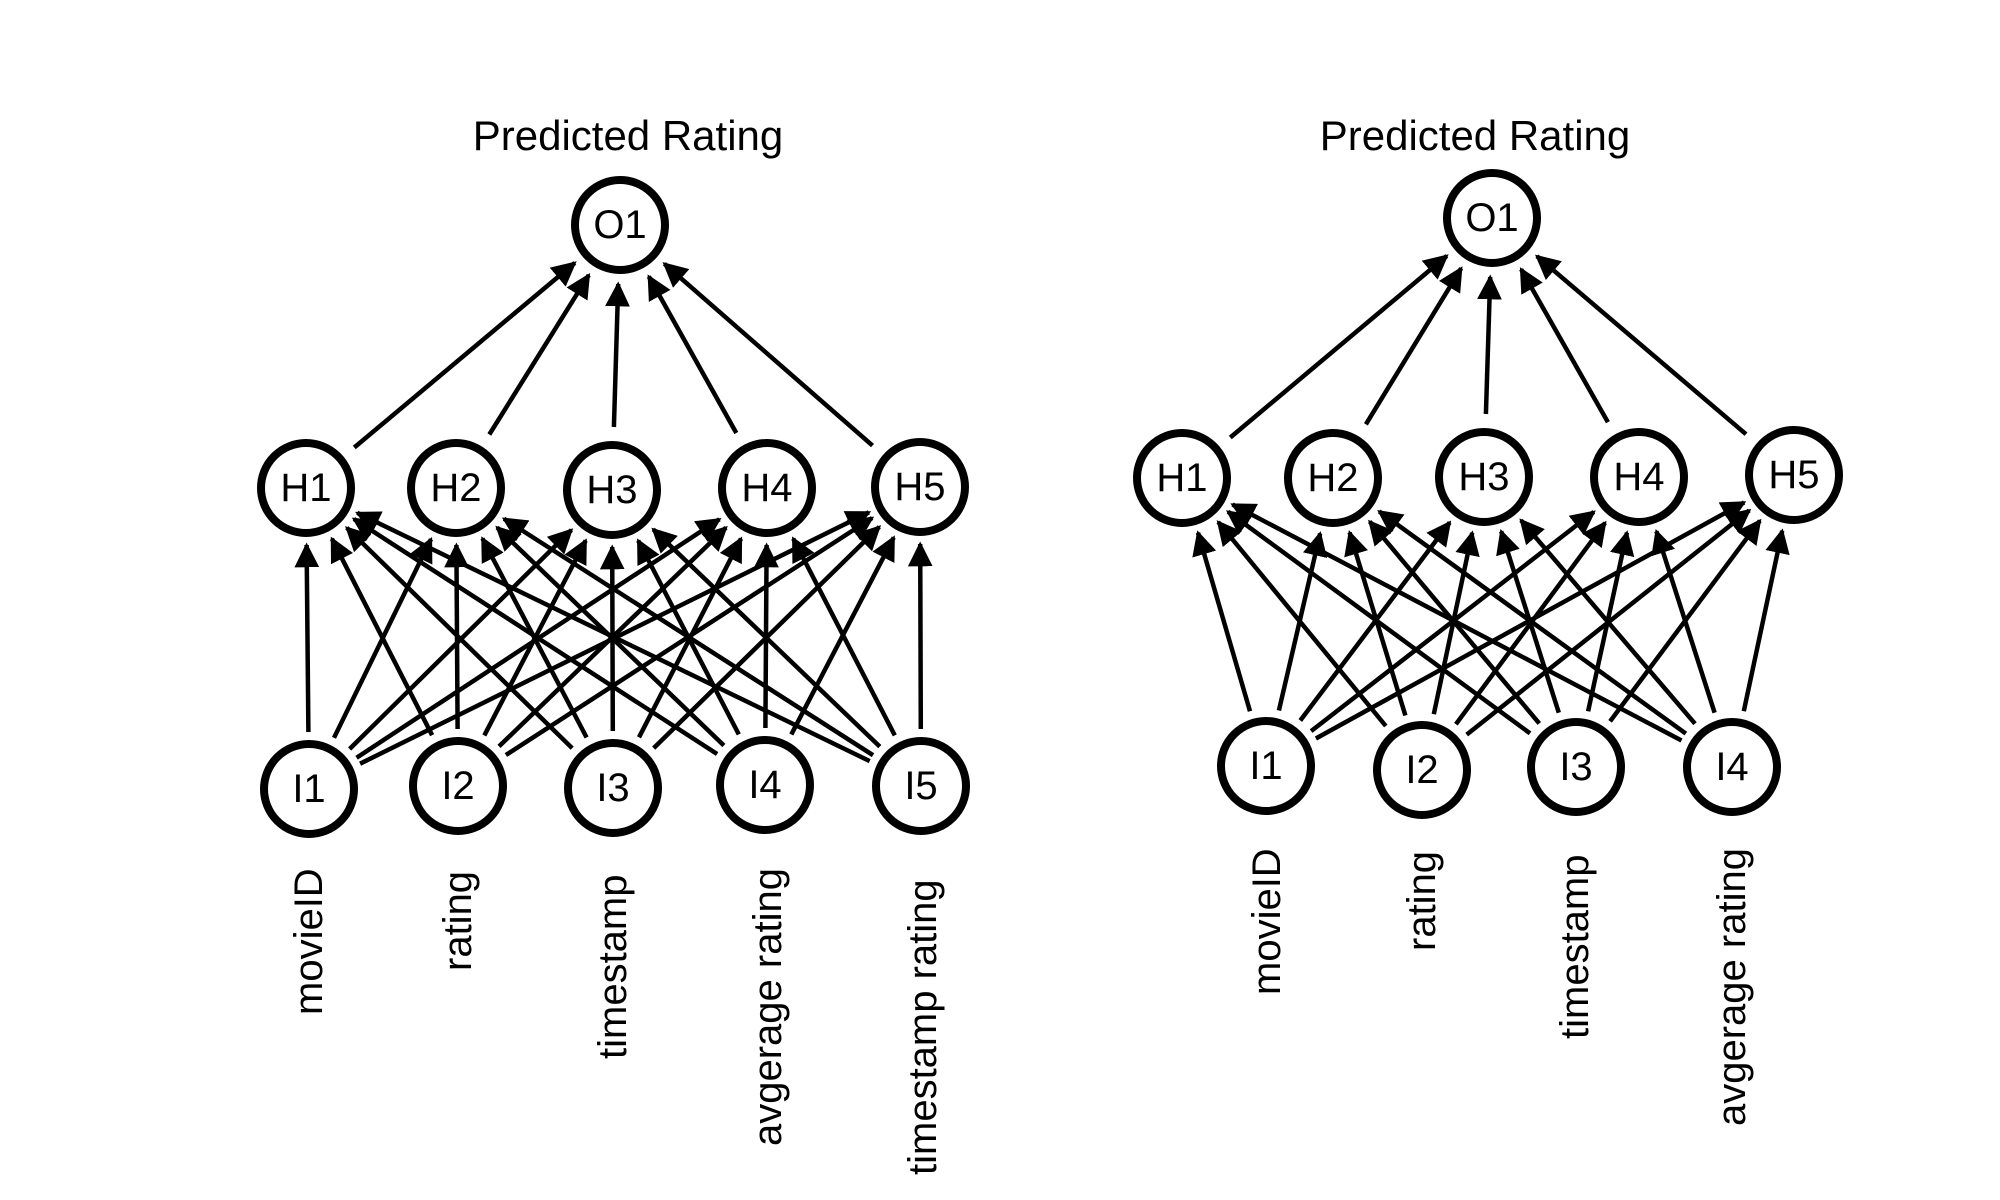 Image resolution: width=2000 pixels, height=1200 pixels. What do you see at coordinates (1475, 135) in the screenshot?
I see `diagram-2-title: Predicted Rating` at bounding box center [1475, 135].